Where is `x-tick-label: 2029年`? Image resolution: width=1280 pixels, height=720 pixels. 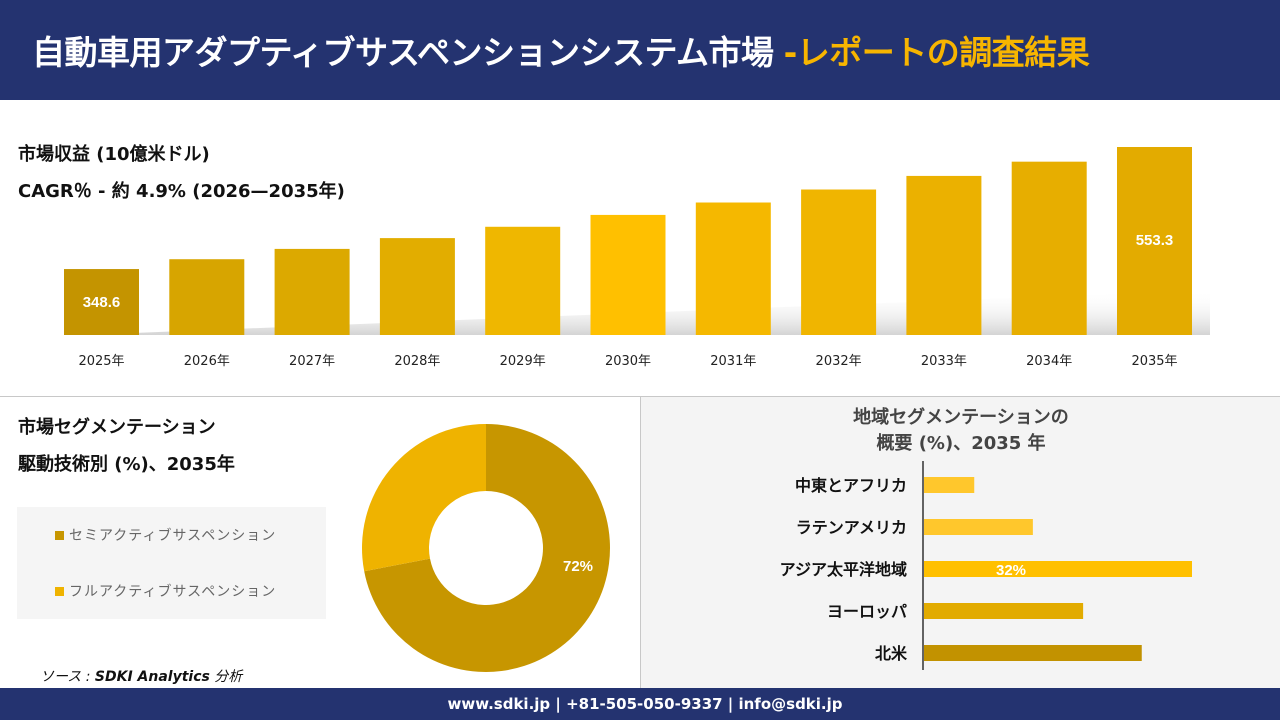 x-tick-label: 2029年 is located at coordinates (523, 361).